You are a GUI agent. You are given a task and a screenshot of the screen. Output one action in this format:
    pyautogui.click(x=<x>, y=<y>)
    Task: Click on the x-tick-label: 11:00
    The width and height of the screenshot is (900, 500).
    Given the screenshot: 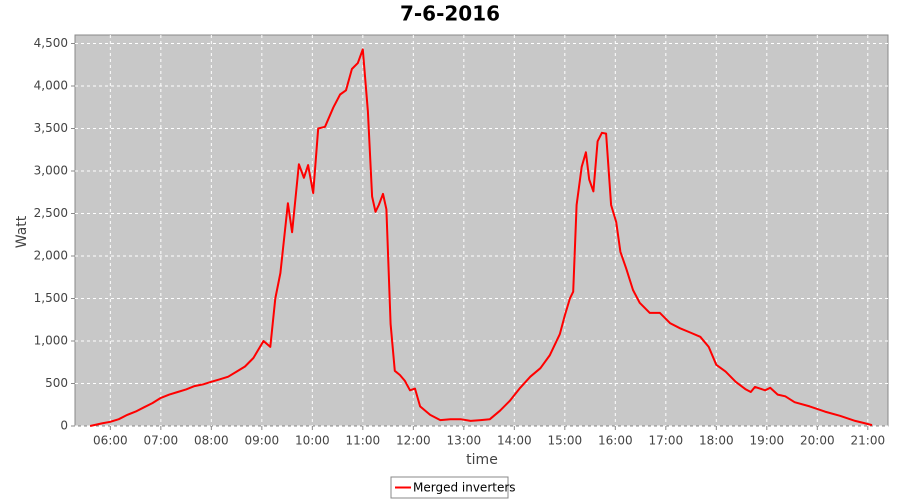 What is the action you would take?
    pyautogui.click(x=363, y=441)
    